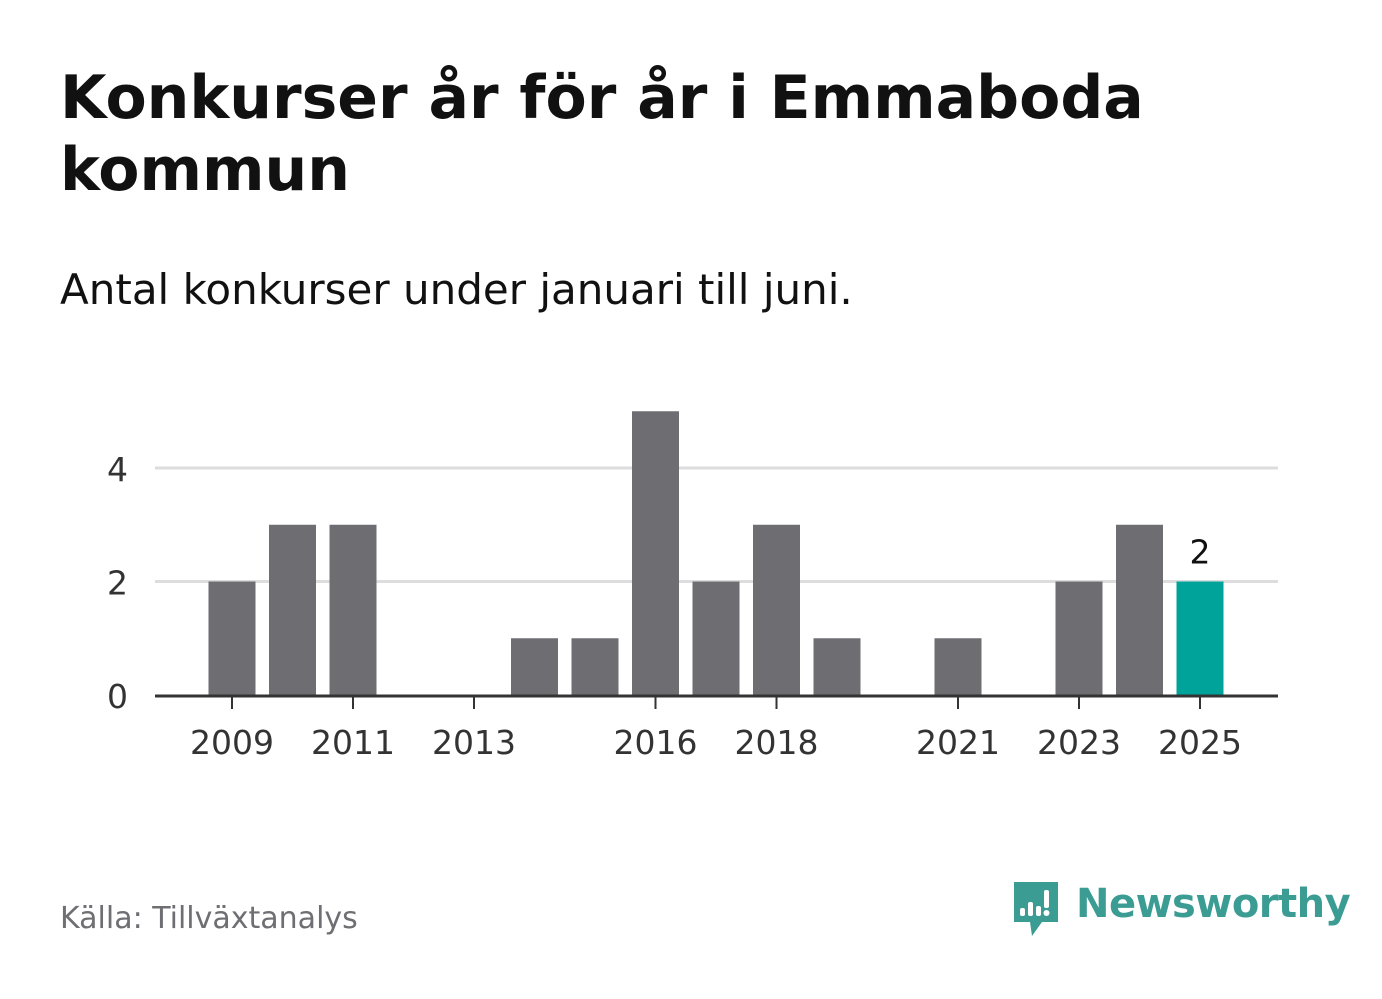 The height and width of the screenshot is (999, 1382). Describe the element at coordinates (117, 469) in the screenshot. I see `y-tick-label: 4` at that location.